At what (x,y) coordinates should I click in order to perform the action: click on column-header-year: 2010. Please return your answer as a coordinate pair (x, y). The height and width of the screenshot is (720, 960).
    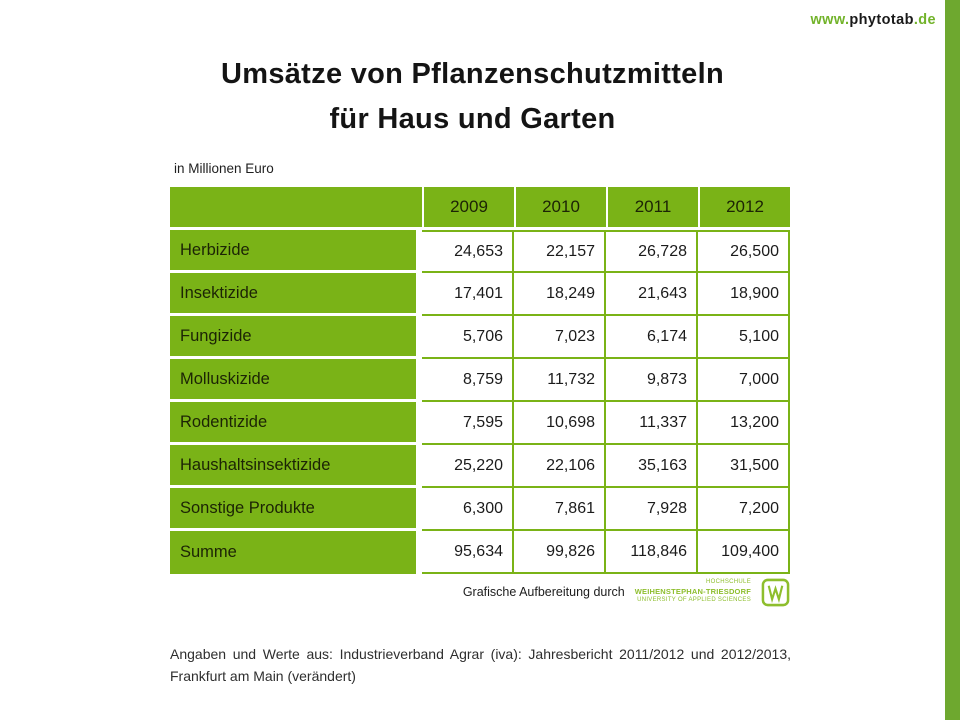
    Looking at the image, I should click on (560, 208).